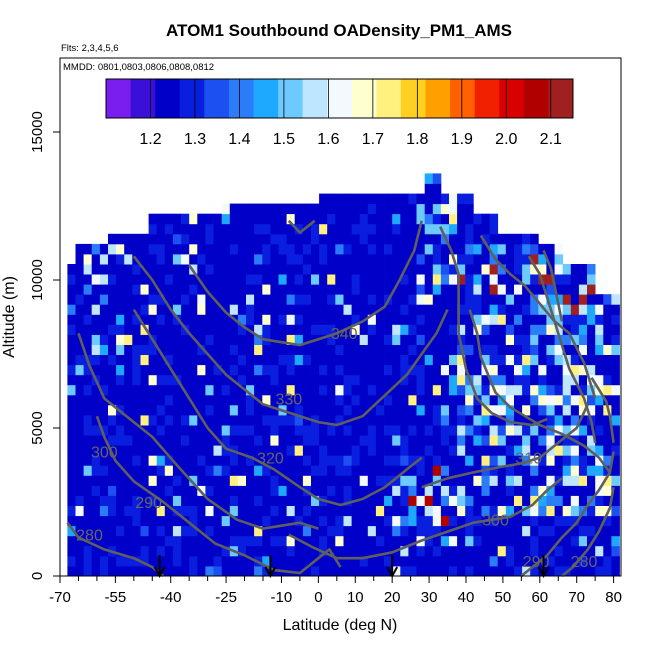  I want to click on x-tick-label: 70, so click(576, 597).